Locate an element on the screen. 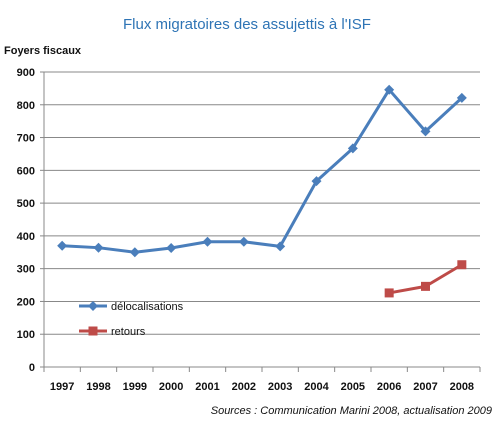 The width and height of the screenshot is (500, 428). x-tick-label: 2000 is located at coordinates (171, 387).